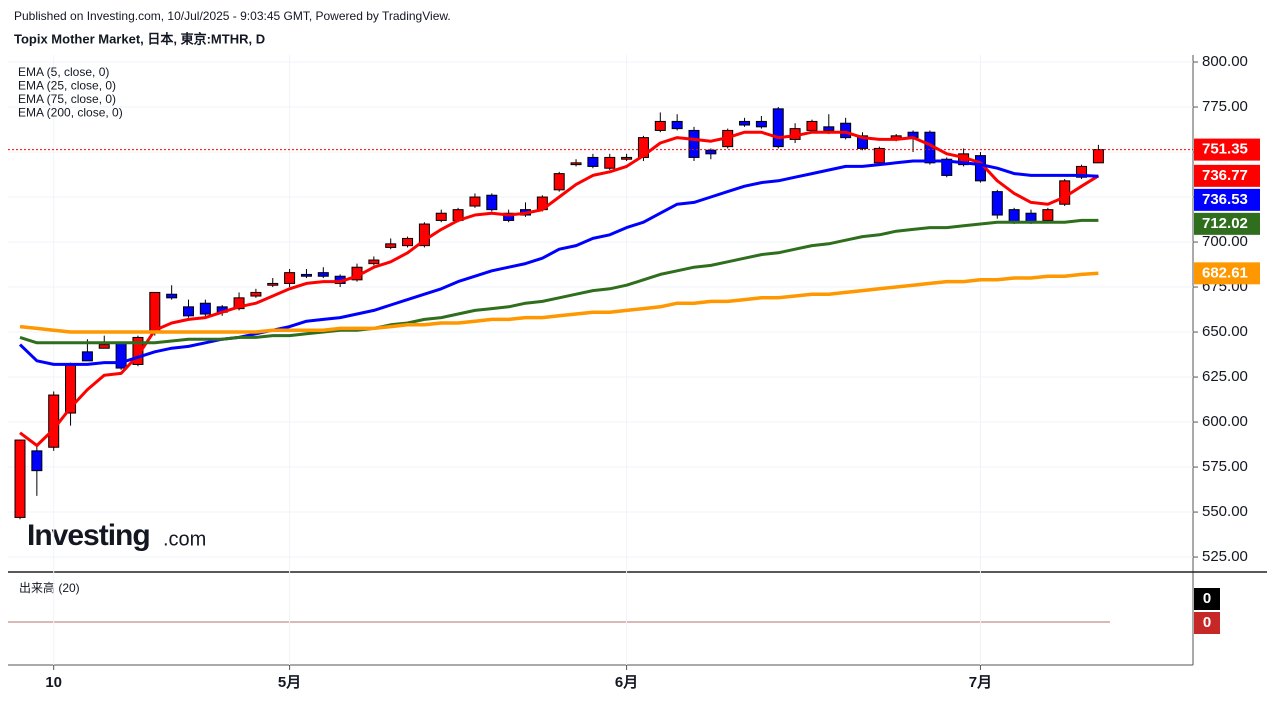 This screenshot has width=1267, height=704. What do you see at coordinates (1225, 106) in the screenshot?
I see `y-tick-label: 775.00` at bounding box center [1225, 106].